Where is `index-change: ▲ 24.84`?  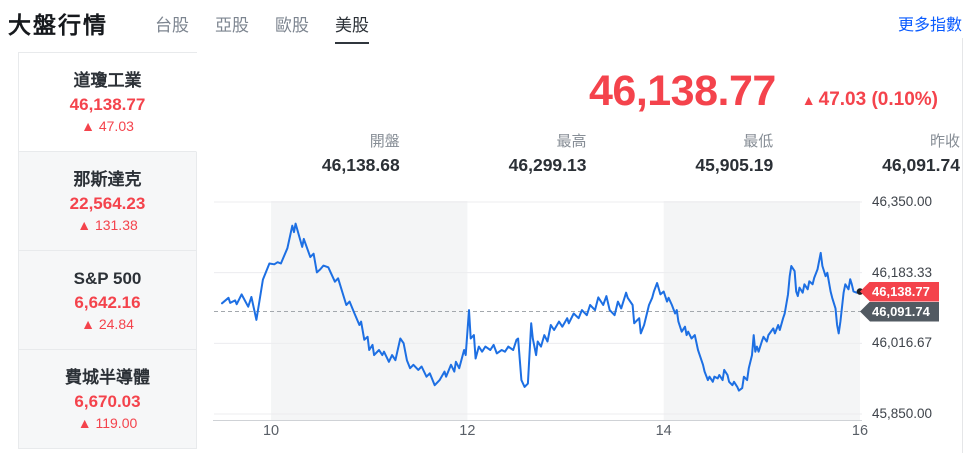 index-change: ▲ 24.84 is located at coordinates (107, 324).